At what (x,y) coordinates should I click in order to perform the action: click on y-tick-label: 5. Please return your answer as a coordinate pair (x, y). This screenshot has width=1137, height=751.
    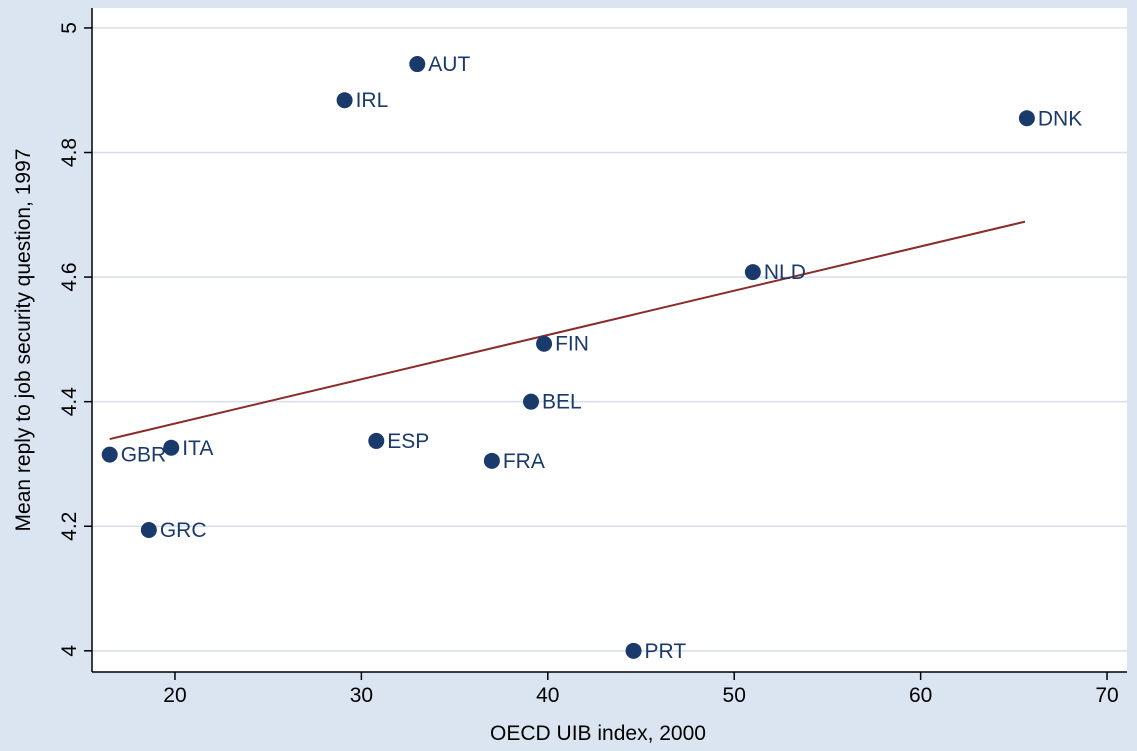
    Looking at the image, I should click on (69, 28).